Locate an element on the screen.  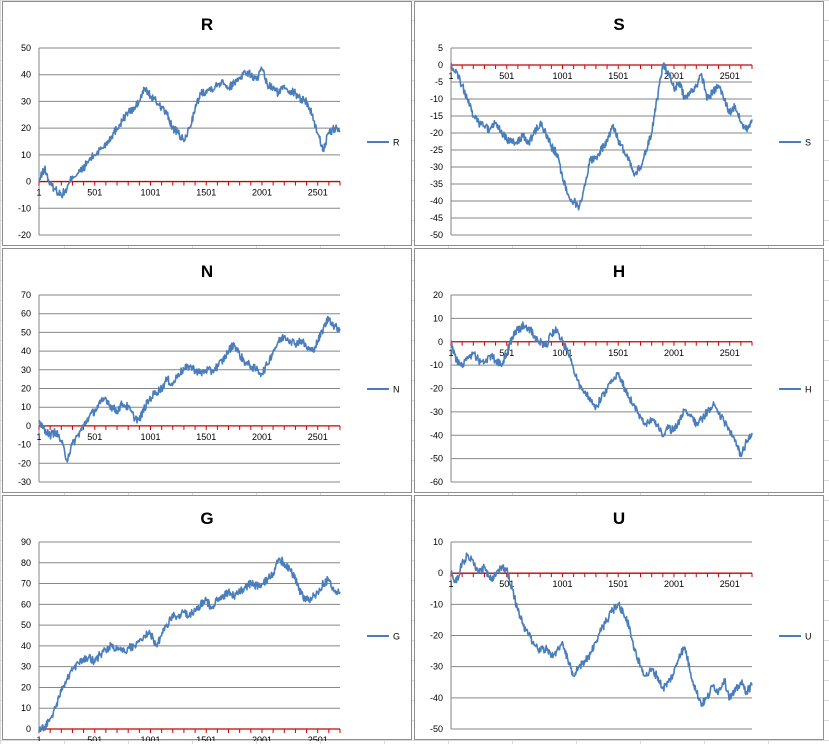
chart-title: G is located at coordinates (206, 518).